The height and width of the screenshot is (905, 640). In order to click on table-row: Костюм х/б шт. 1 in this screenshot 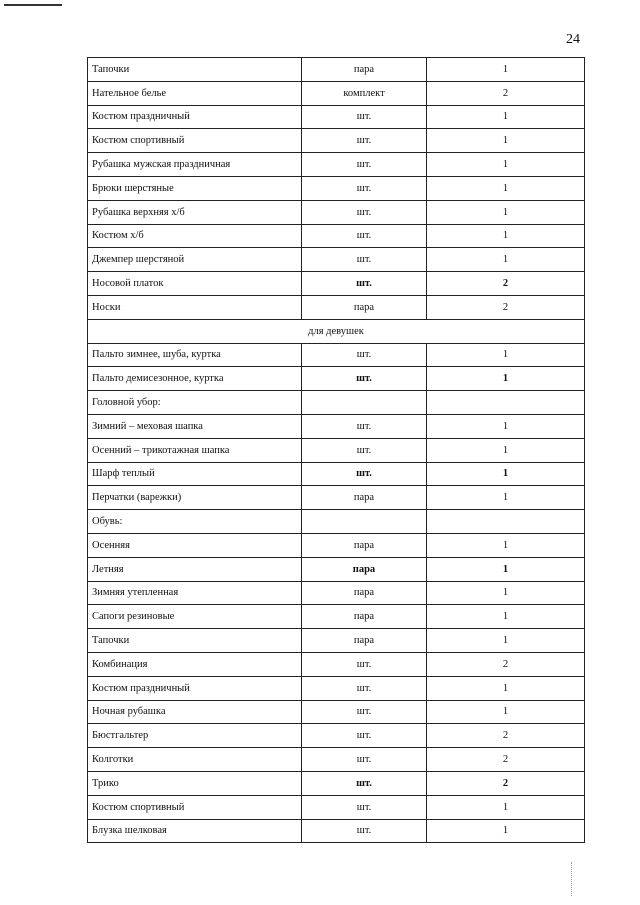, I will do `click(336, 236)`.